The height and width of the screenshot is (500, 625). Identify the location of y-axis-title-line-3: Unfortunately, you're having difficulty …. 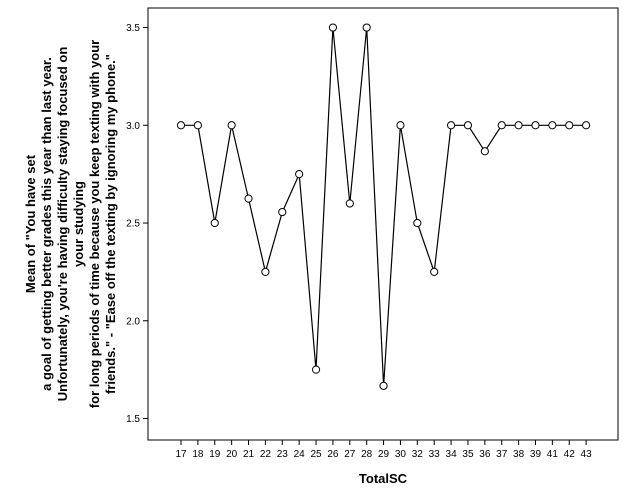
(62, 224).